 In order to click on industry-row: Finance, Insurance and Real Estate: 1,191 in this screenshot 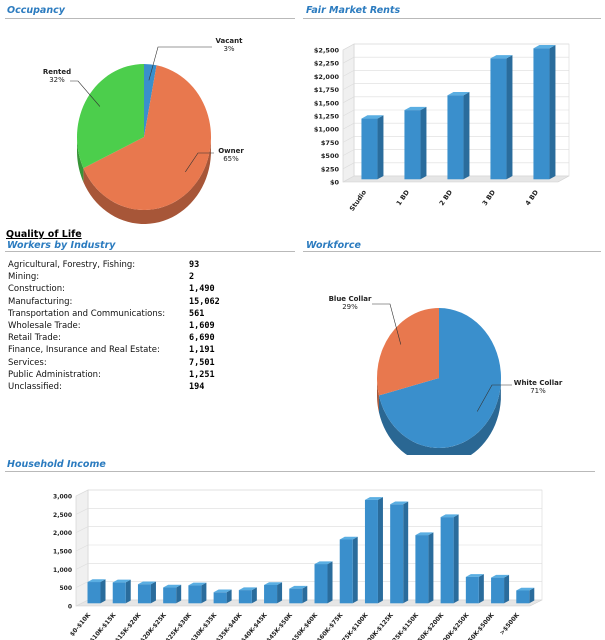, I will do `click(128, 350)`.